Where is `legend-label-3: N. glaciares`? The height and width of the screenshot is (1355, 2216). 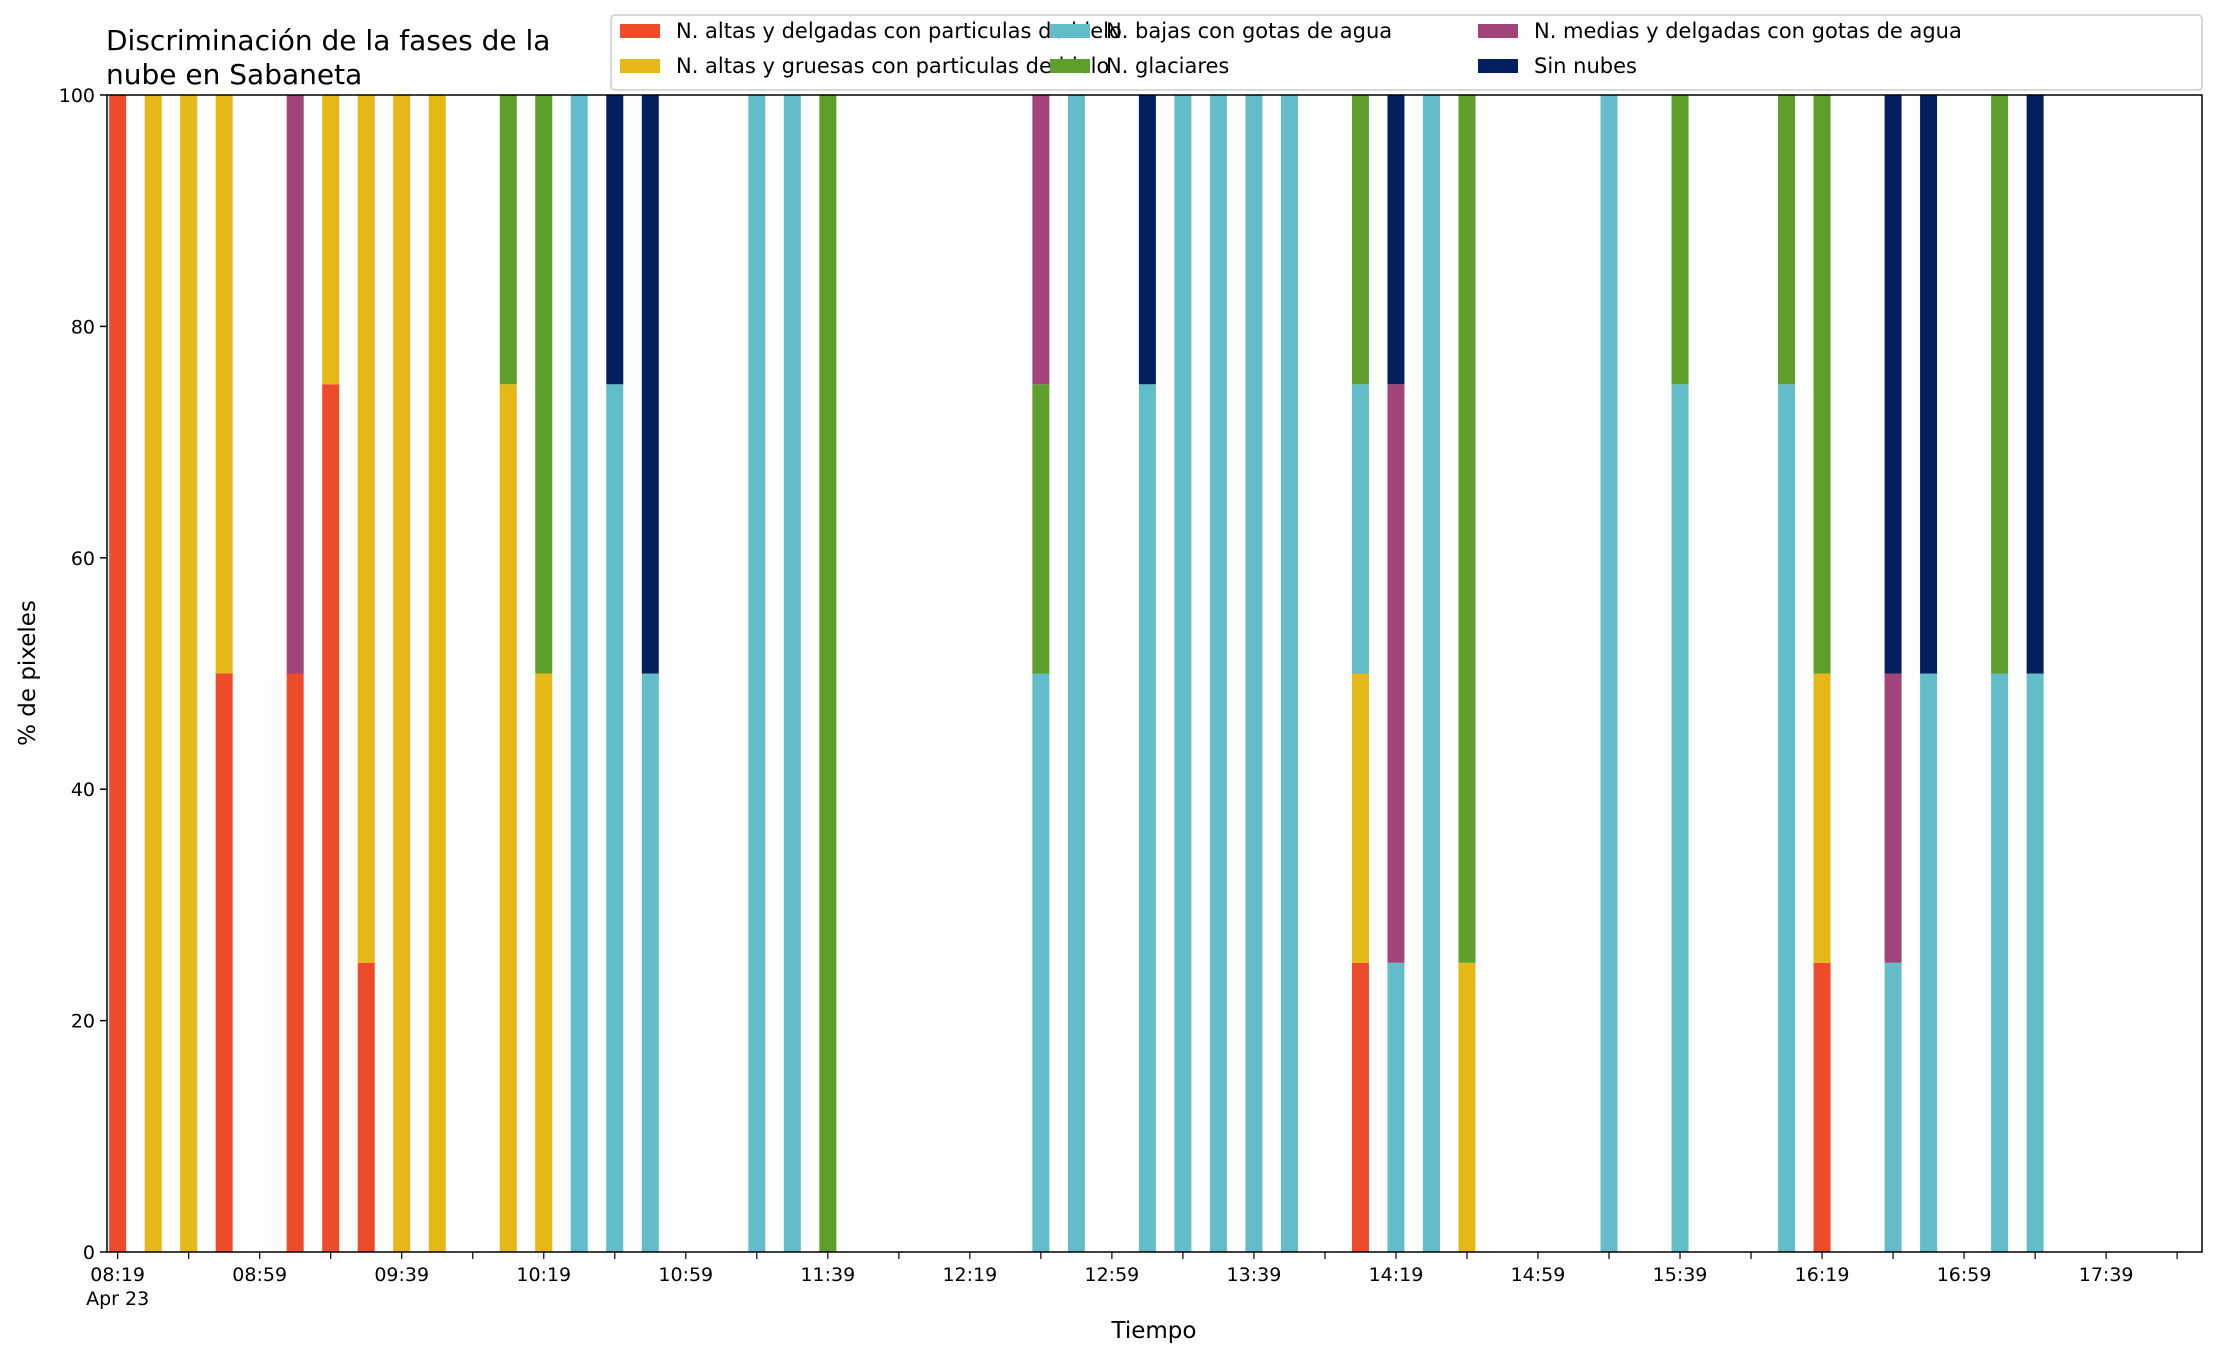 legend-label-3: N. glaciares is located at coordinates (1167, 66).